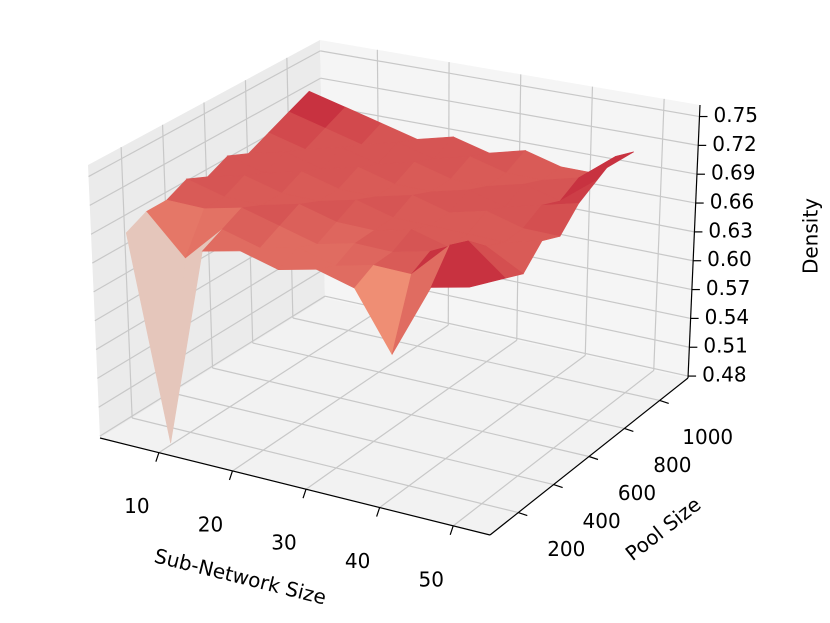  Describe the element at coordinates (728, 288) in the screenshot. I see `z-tick-label: 0.57` at that location.